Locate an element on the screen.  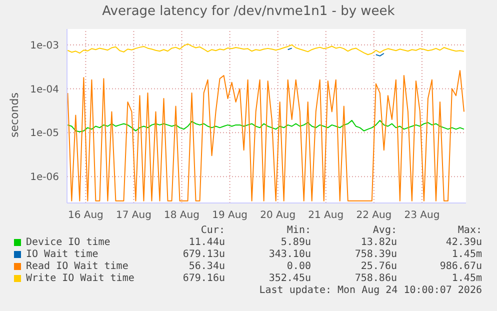
text: 56.34u is located at coordinates (206, 266).